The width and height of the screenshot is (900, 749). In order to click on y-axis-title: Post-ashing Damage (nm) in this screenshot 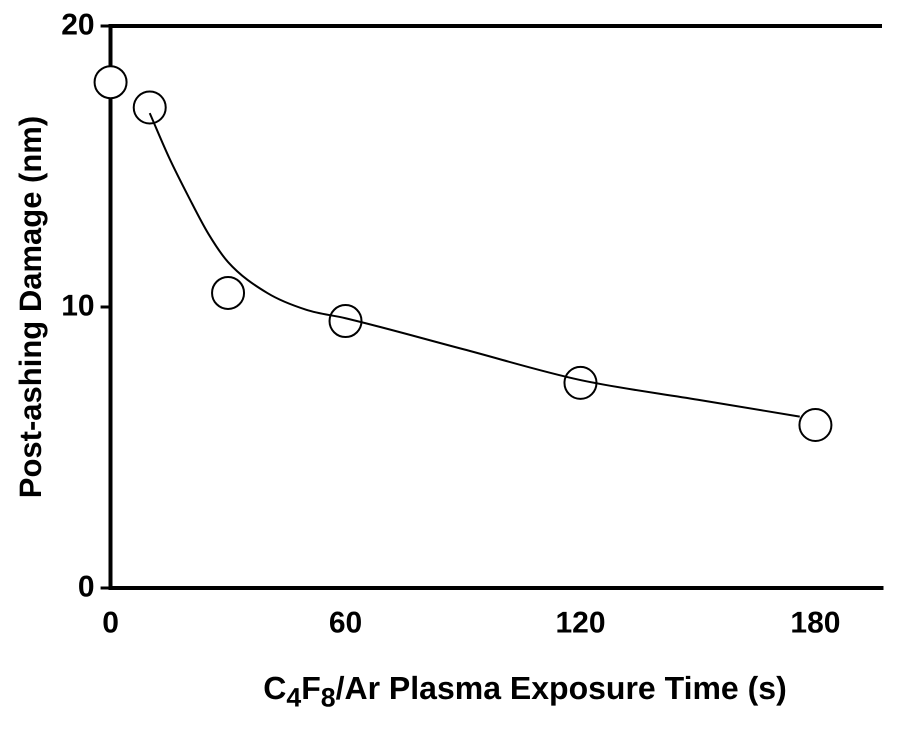, I will do `click(30, 307)`.